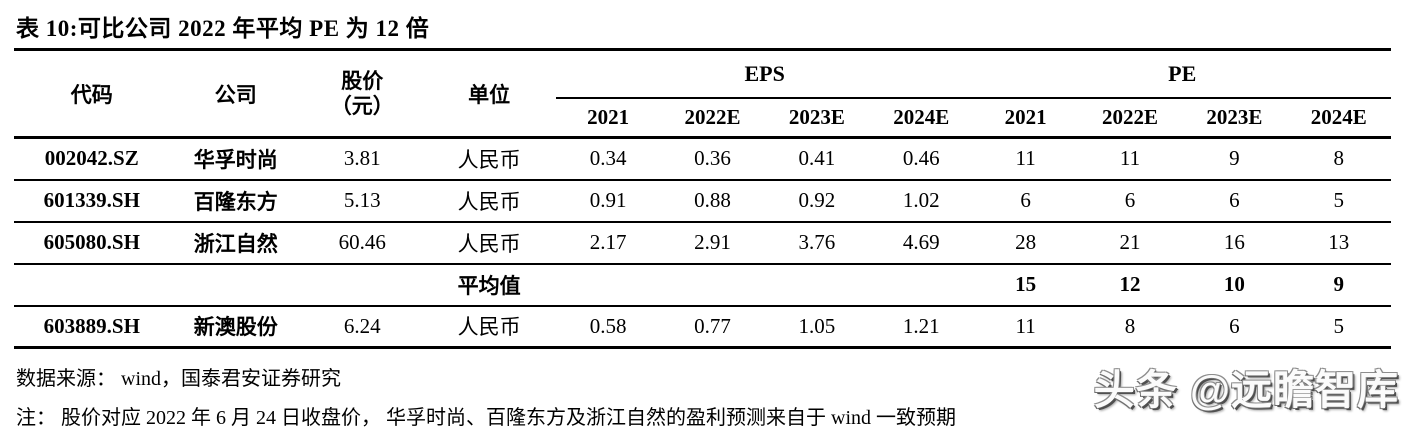 This screenshot has width=1407, height=427. Describe the element at coordinates (362, 159) in the screenshot. I see `cell-price: 3.81` at that location.